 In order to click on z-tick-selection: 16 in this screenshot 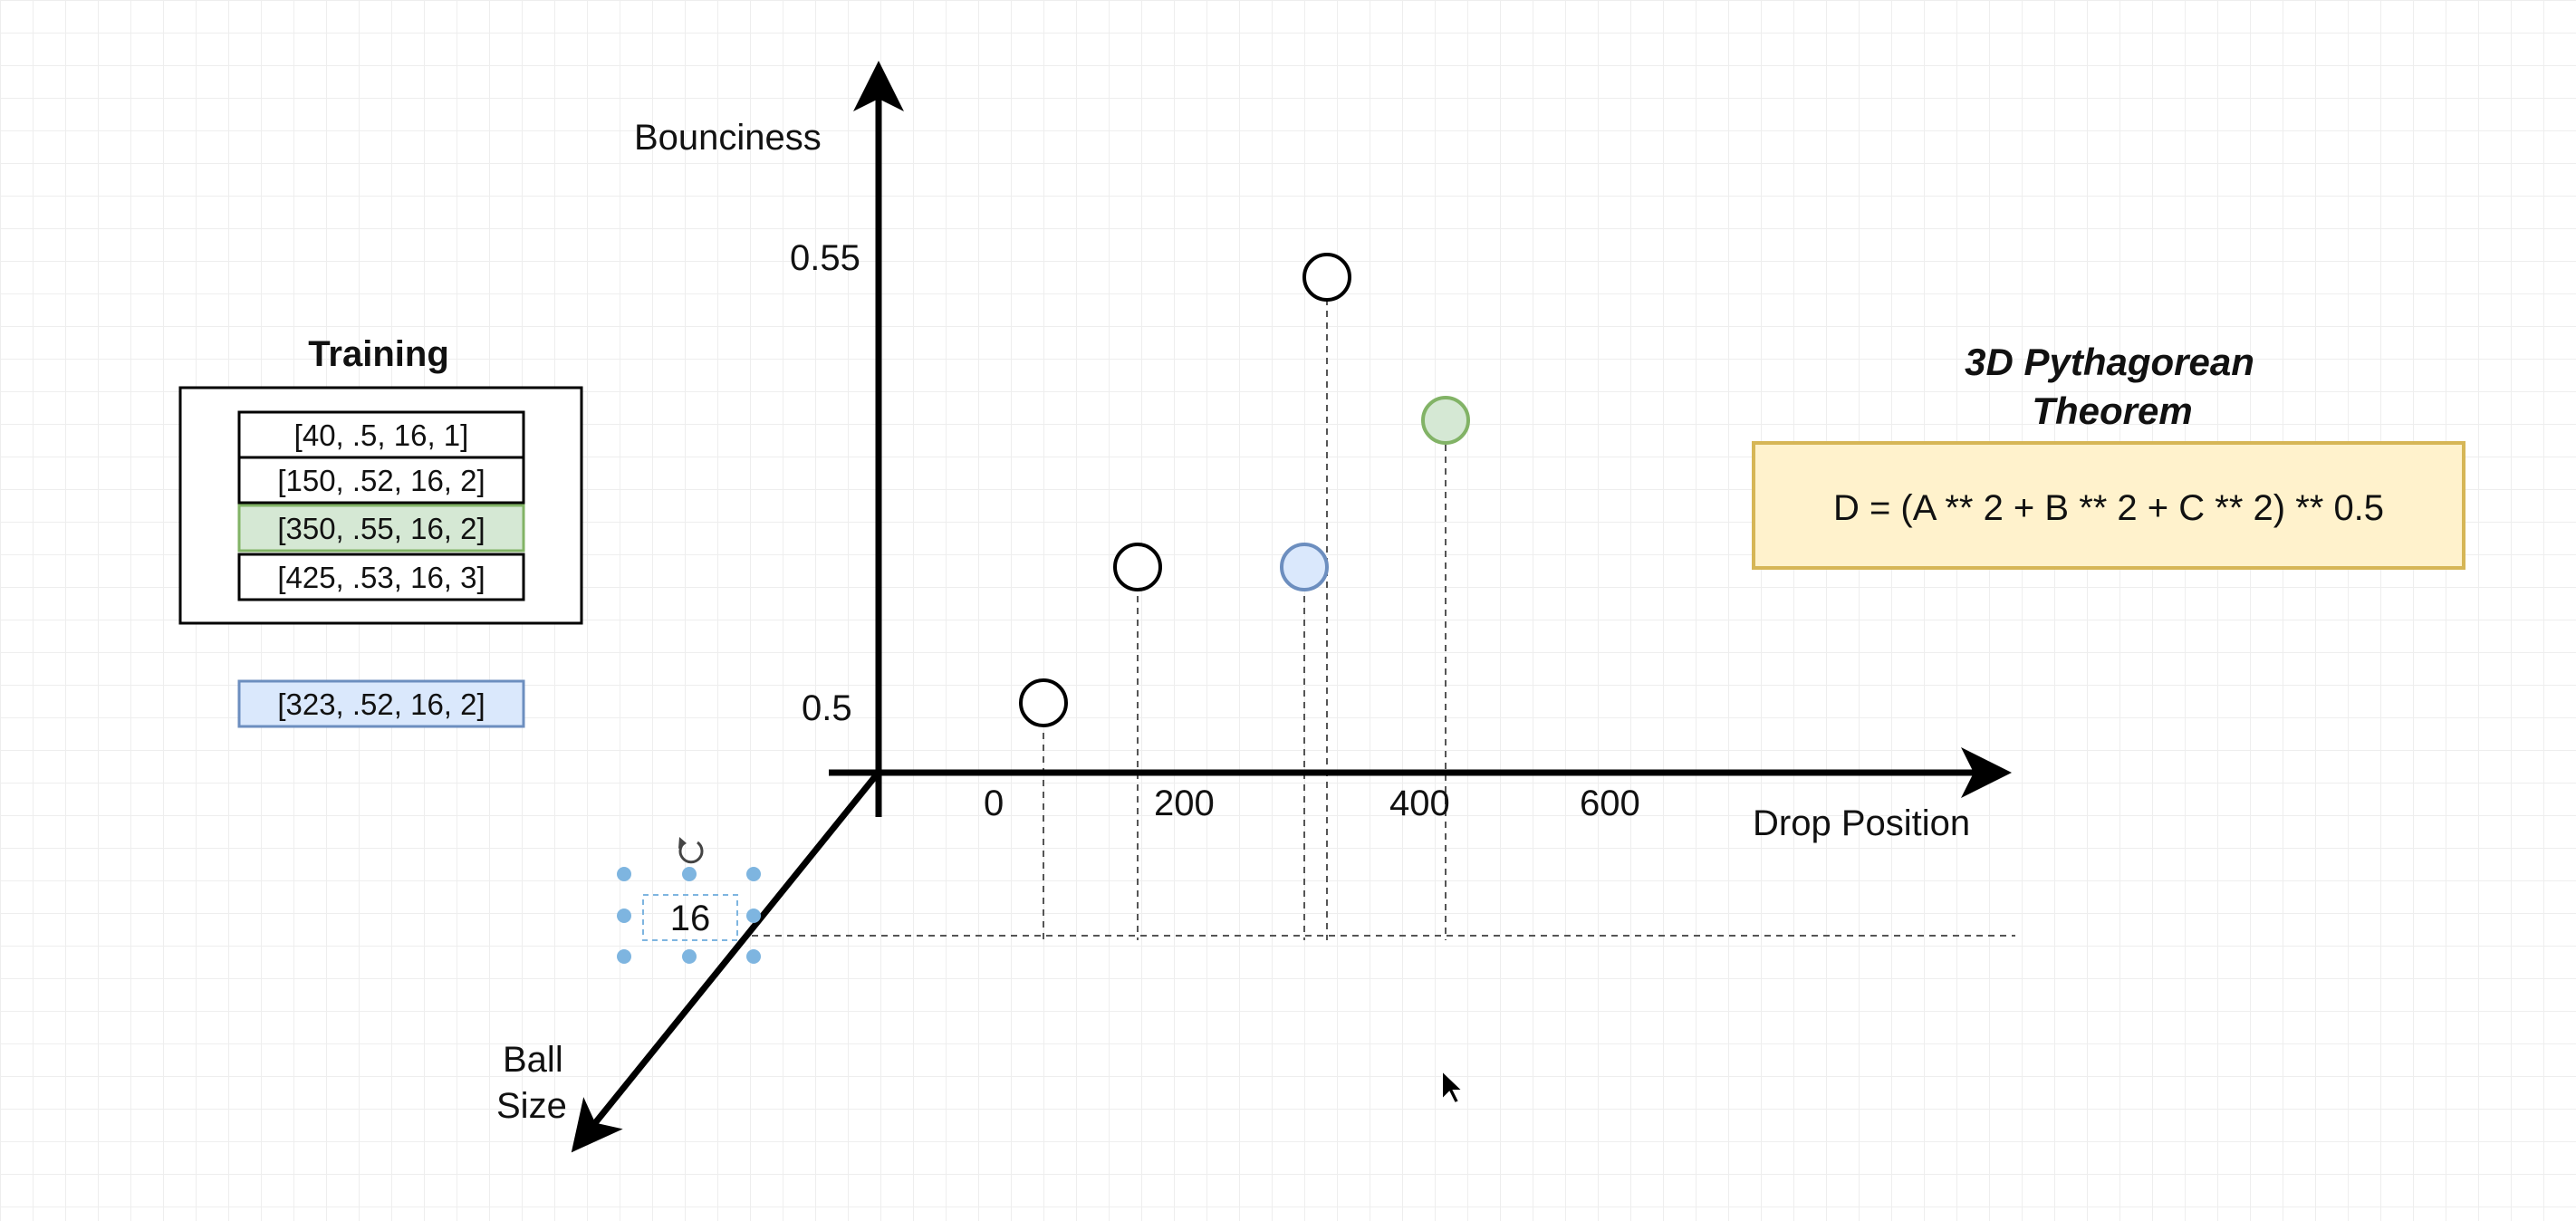, I will do `click(689, 900)`.